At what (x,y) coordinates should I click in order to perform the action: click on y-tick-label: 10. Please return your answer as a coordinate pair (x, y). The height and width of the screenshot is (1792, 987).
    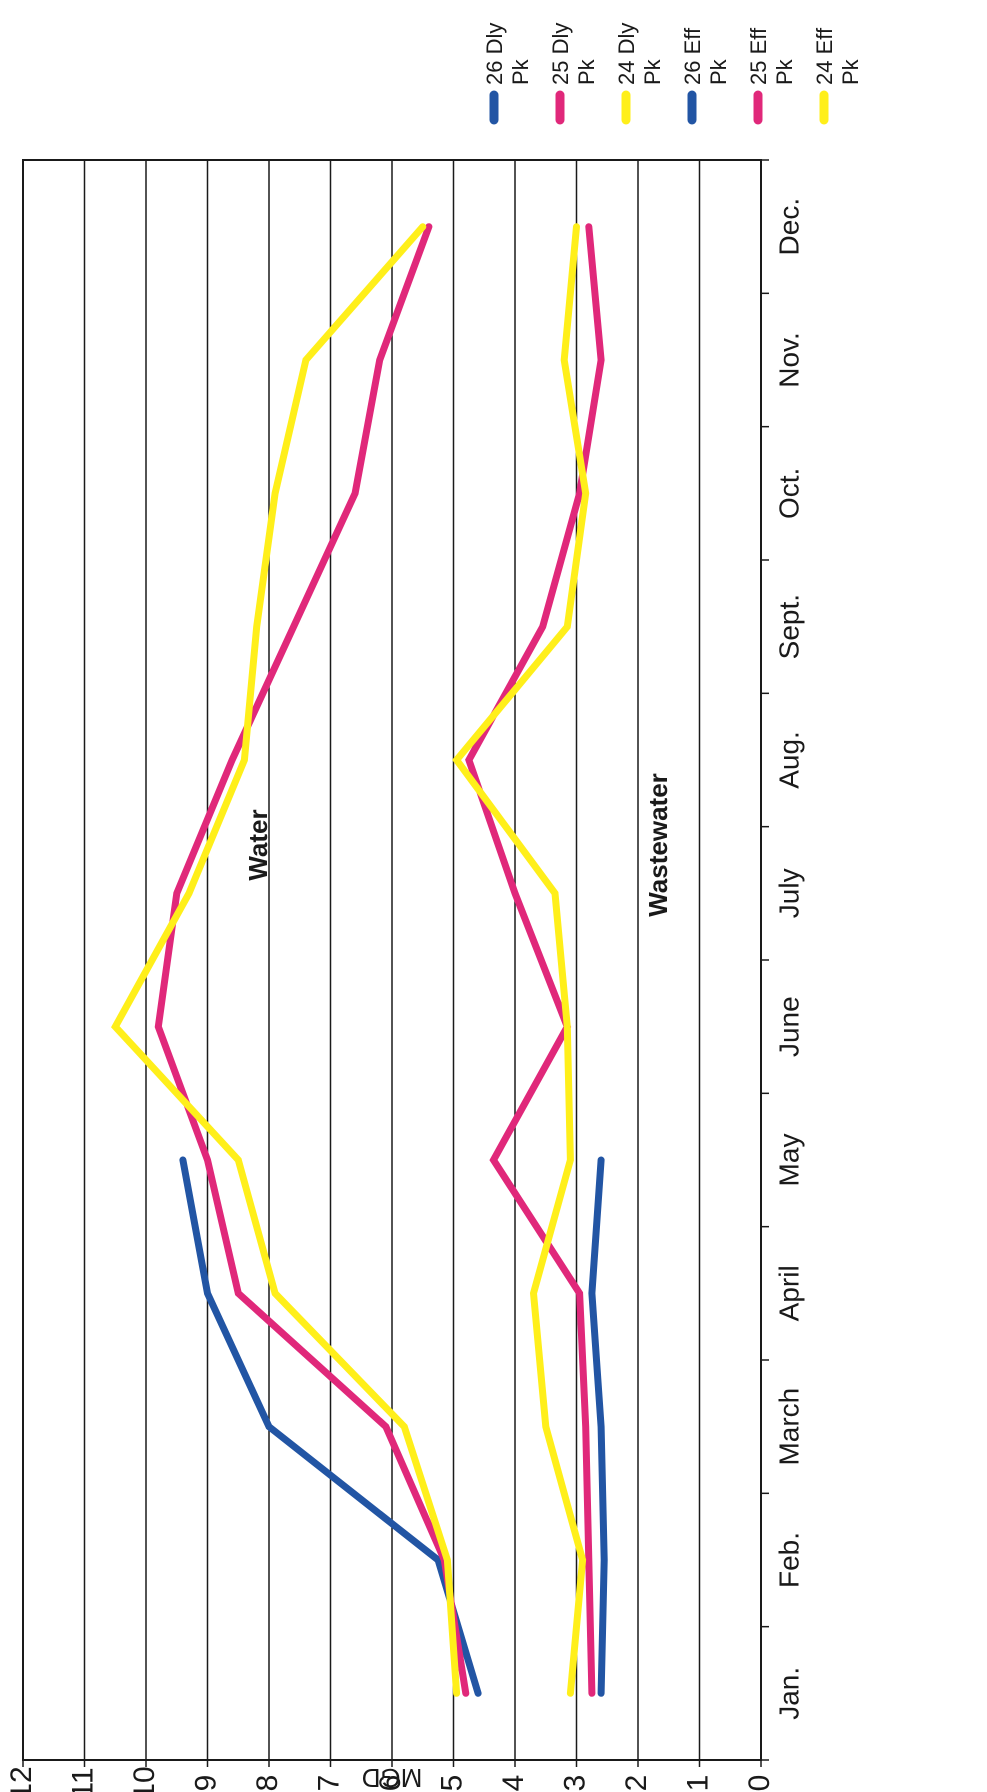
    Looking at the image, I should click on (144, 1779).